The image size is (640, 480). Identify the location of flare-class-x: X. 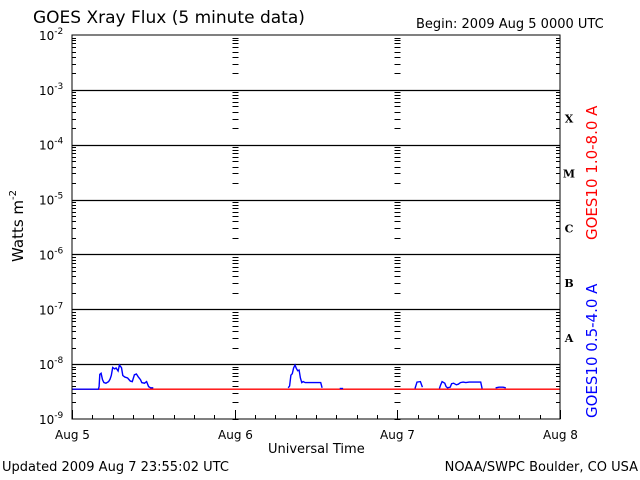
(569, 119).